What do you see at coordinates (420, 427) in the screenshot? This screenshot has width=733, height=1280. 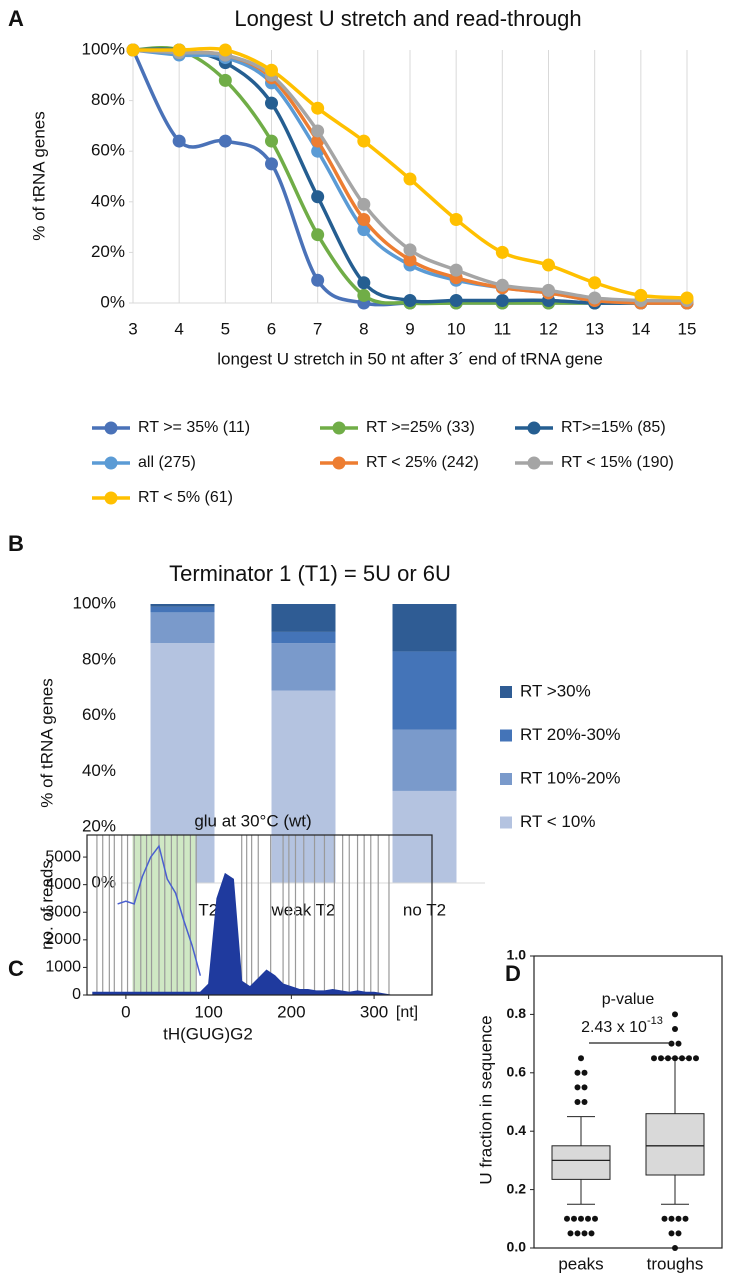 I see `legend-label: RT >=25% (33)` at bounding box center [420, 427].